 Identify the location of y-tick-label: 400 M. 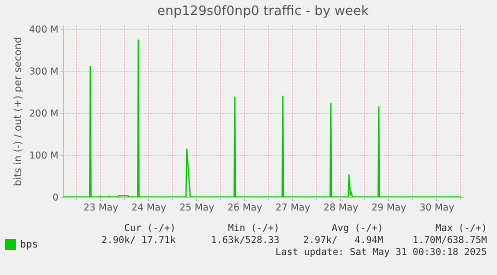
(43, 30).